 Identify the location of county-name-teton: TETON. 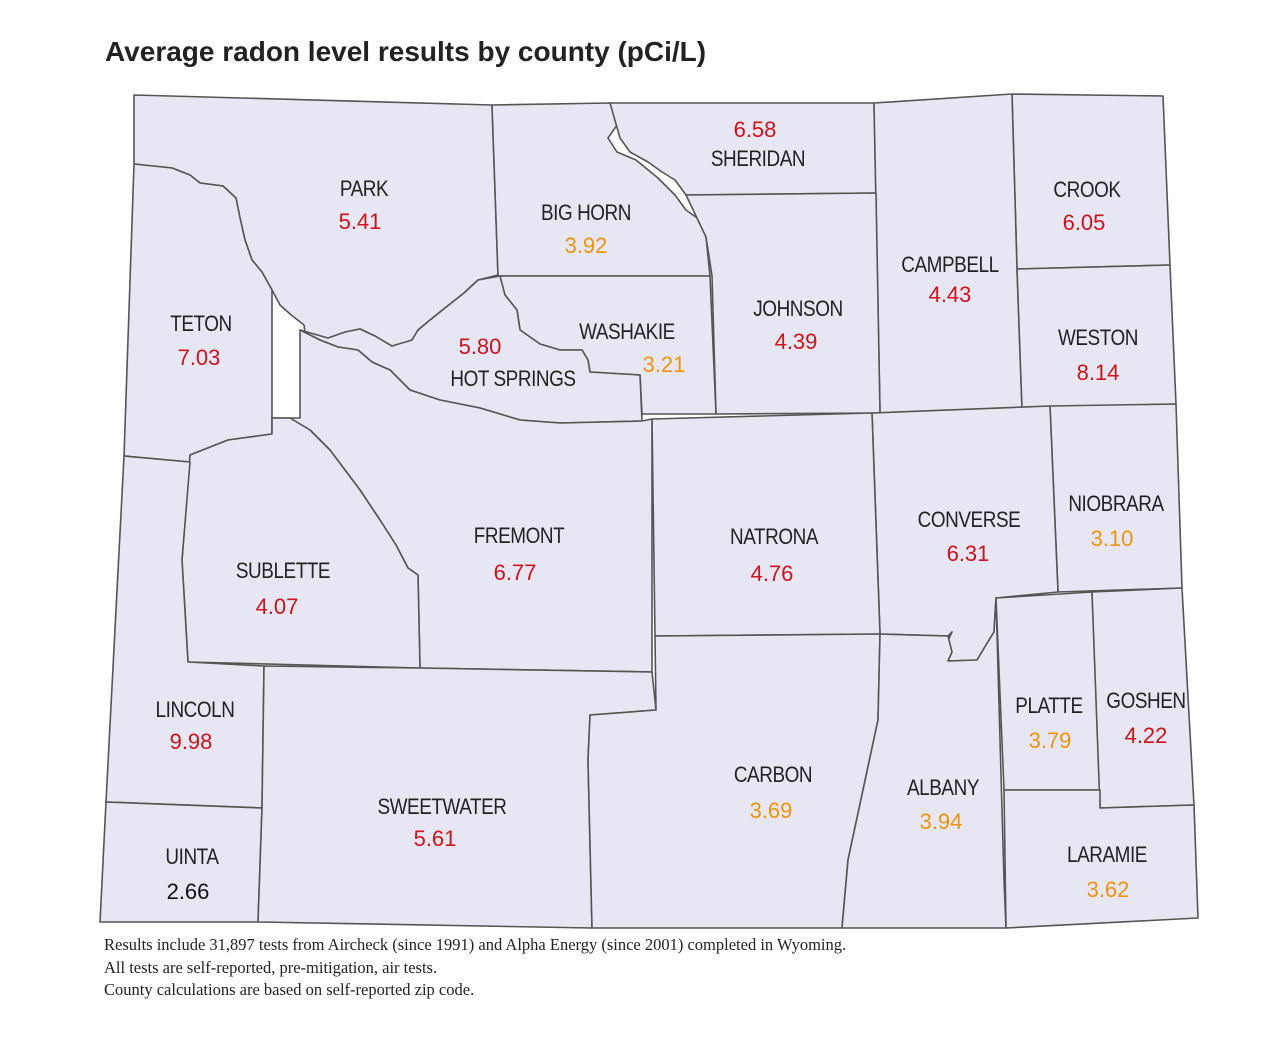
(201, 324).